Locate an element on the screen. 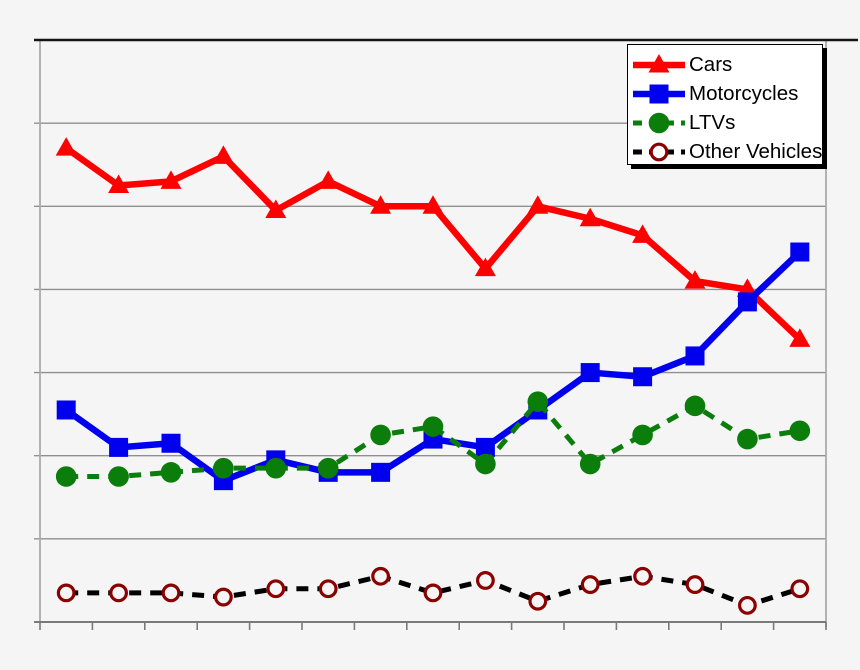  ltvs-series-marker-icon is located at coordinates (659, 122).